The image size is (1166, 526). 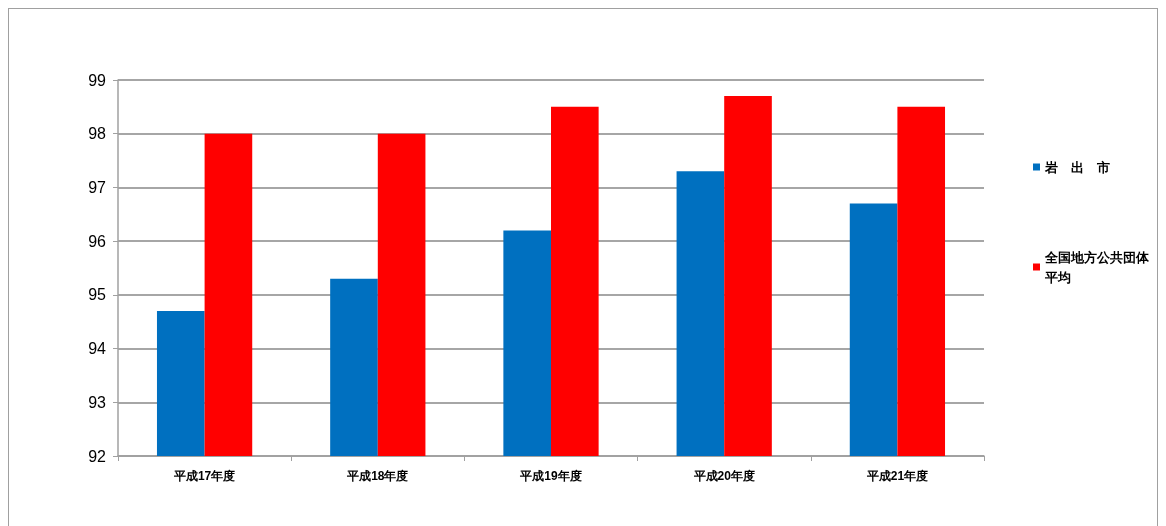 I want to click on y-tick-label: 94, so click(x=97, y=349).